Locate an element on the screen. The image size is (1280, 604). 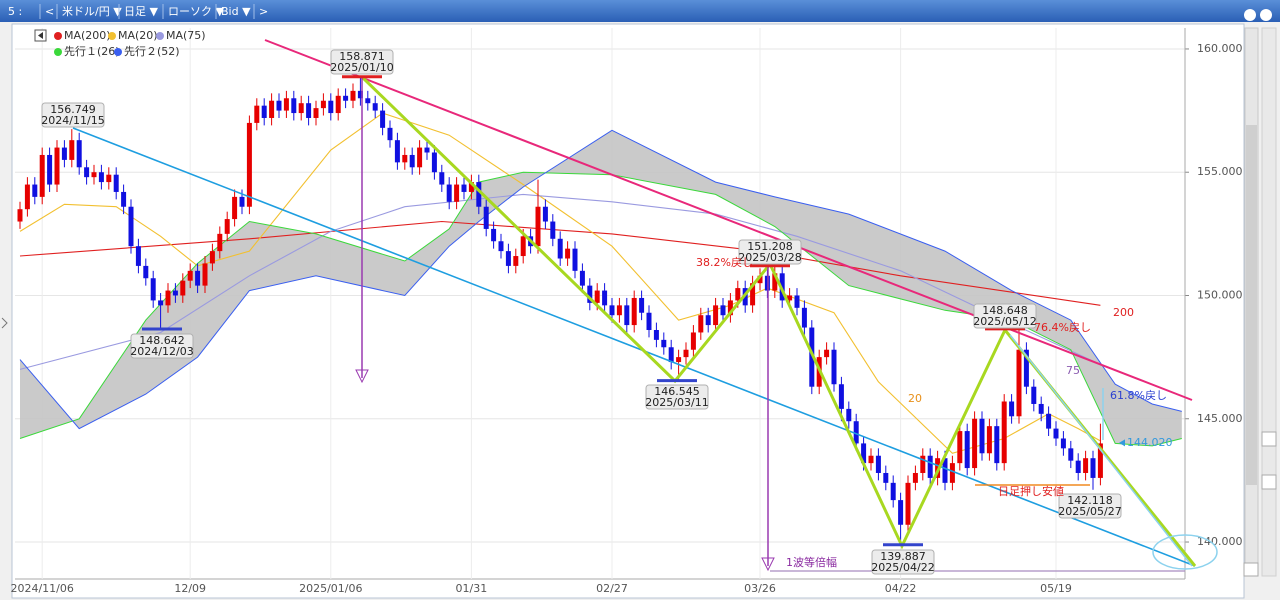
scroll-thumb is located at coordinates (1251, 305).